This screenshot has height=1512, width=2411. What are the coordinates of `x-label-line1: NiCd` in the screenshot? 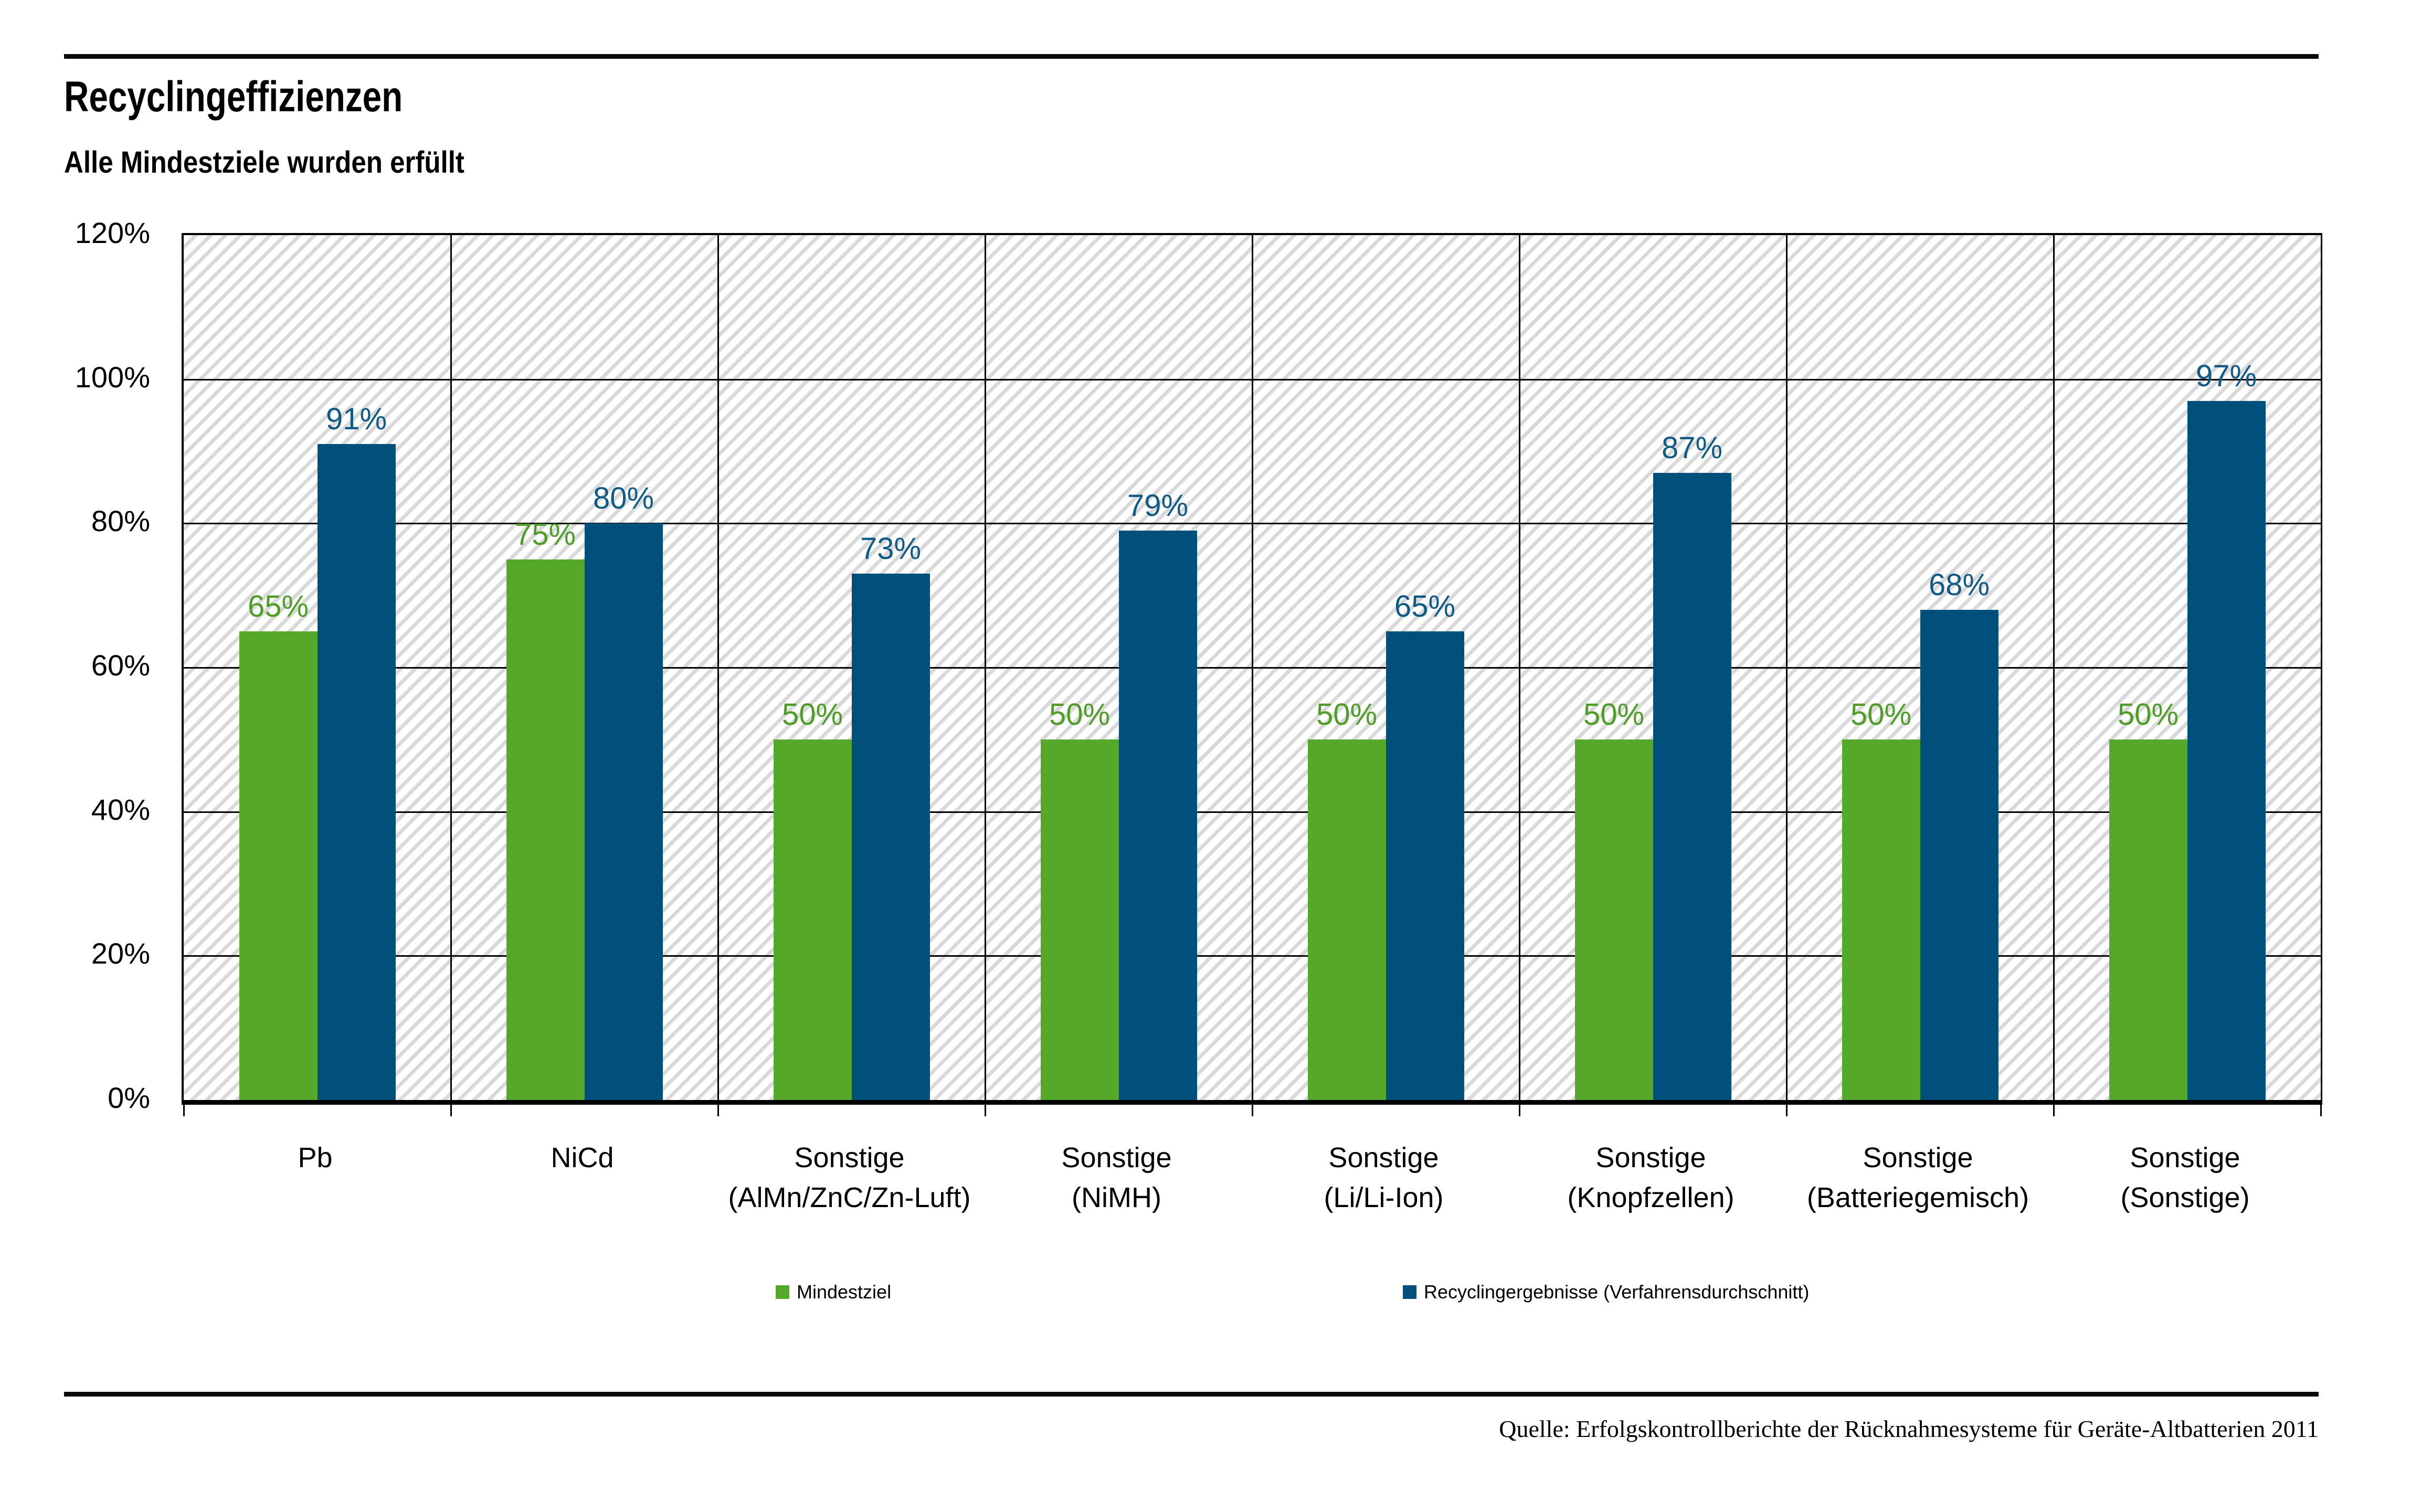 It's located at (582, 1157).